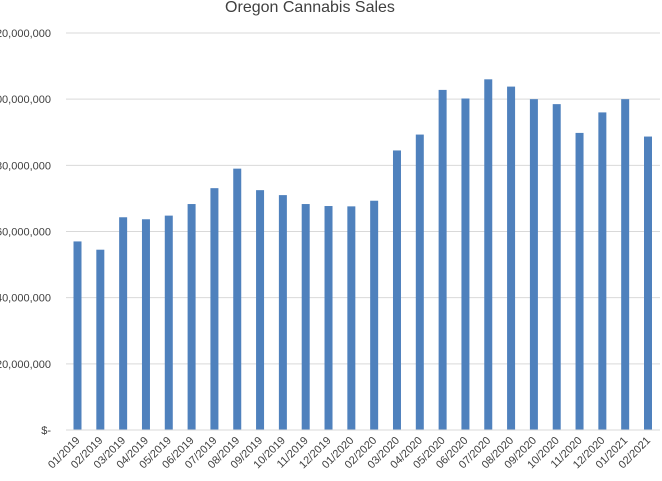  I want to click on y-tick-label: $60,000,000, so click(25, 233).